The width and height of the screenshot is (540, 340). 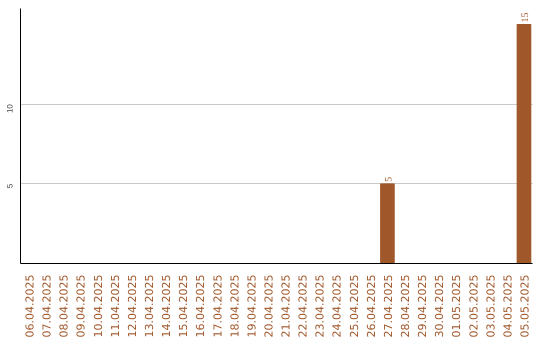 I want to click on x-tick-label: 21.04.2025, so click(x=286, y=306).